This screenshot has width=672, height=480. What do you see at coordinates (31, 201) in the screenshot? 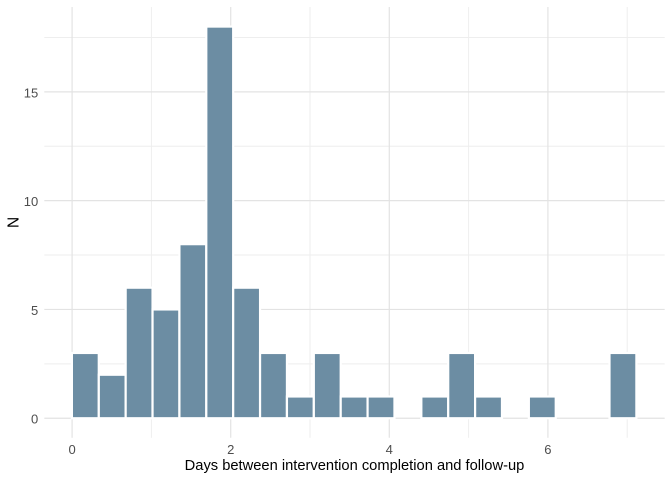
I see `svg-text: 10` at bounding box center [31, 201].